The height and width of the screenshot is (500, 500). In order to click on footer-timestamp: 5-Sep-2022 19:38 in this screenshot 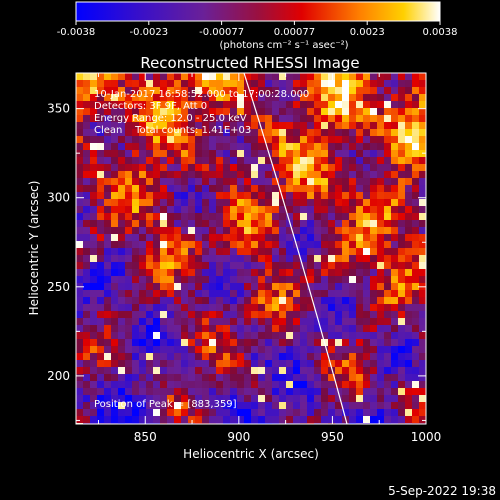, I will do `click(442, 491)`.